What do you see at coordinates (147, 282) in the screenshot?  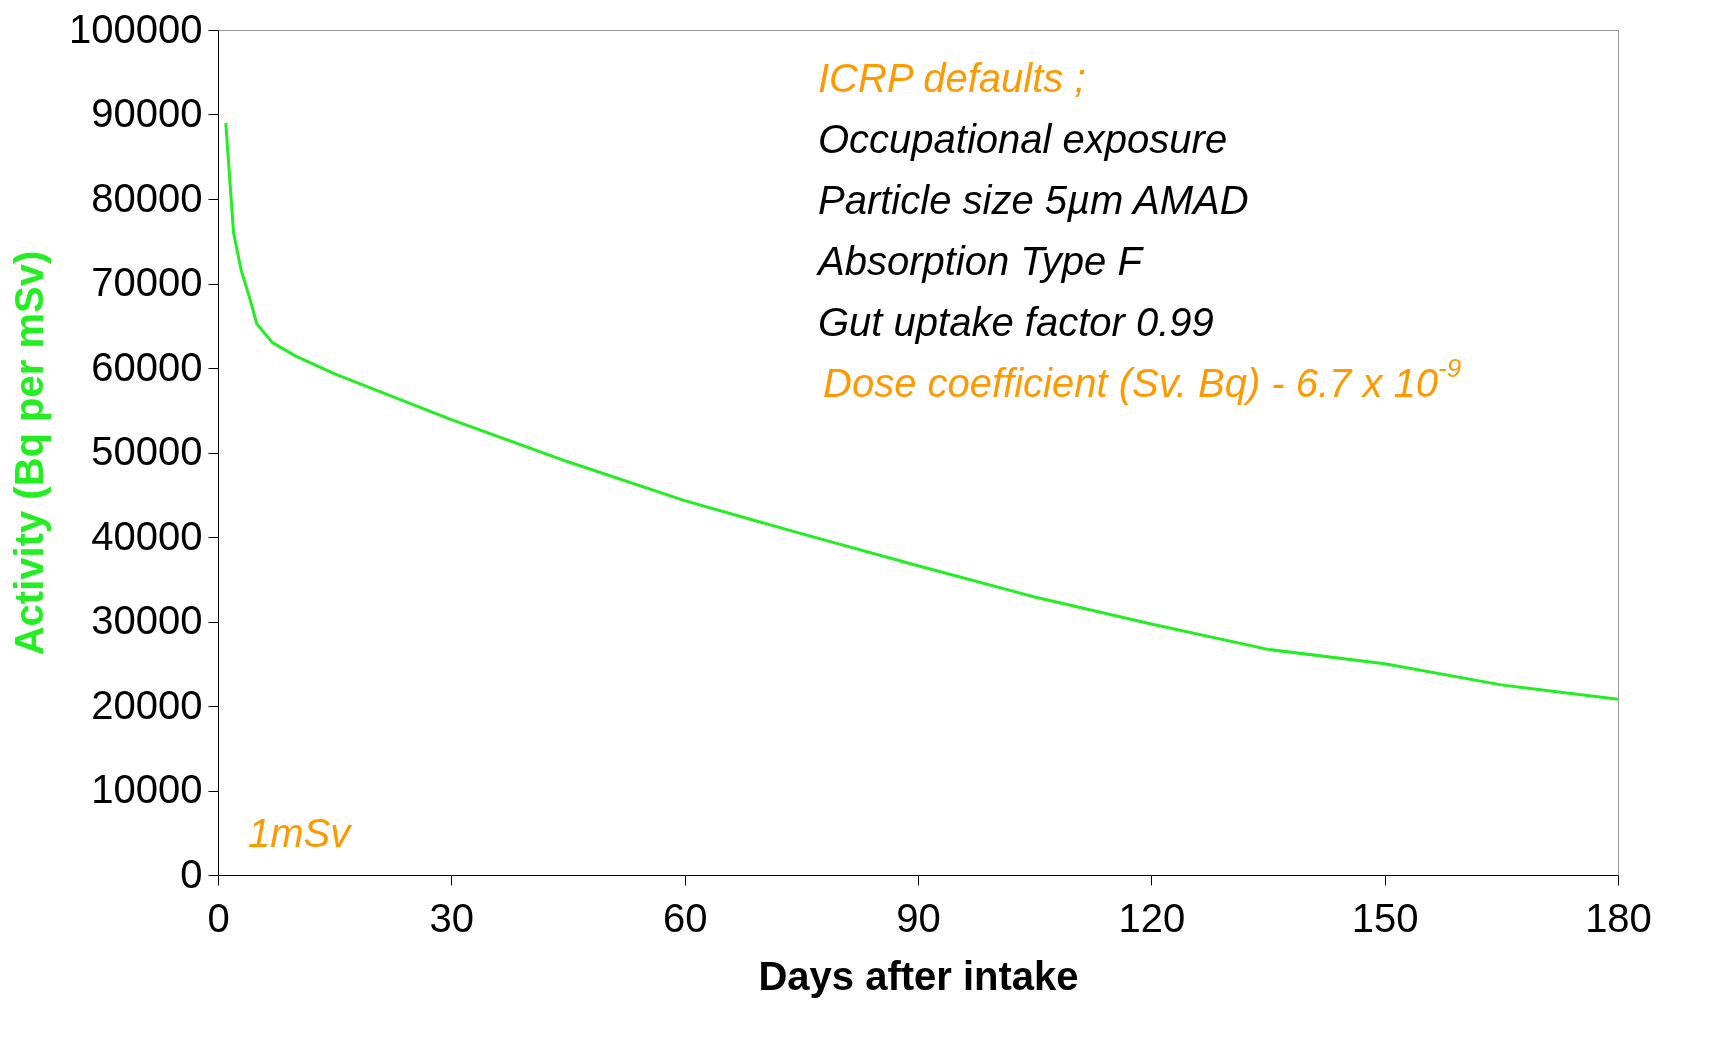 I see `y-tick-label: 70000` at bounding box center [147, 282].